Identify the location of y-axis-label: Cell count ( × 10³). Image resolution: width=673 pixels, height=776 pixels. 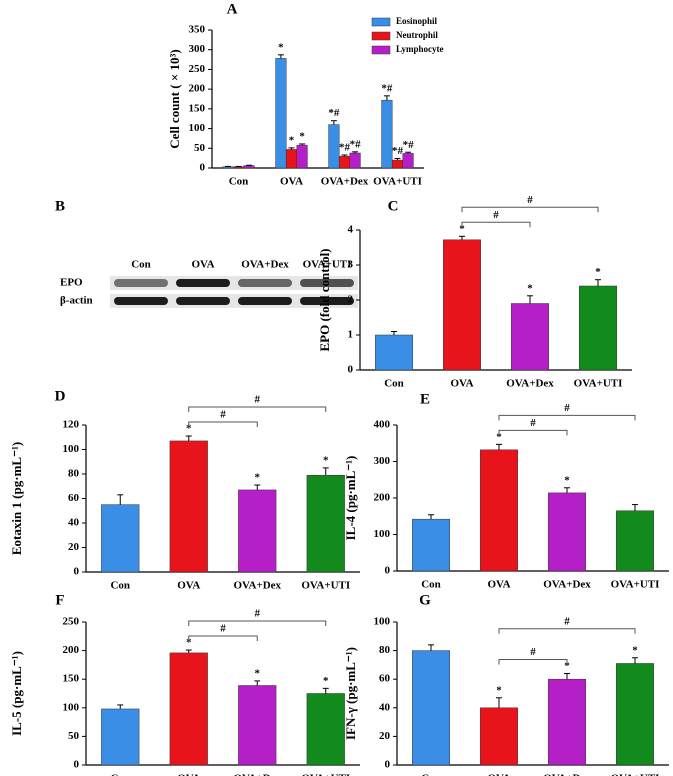
(174, 98).